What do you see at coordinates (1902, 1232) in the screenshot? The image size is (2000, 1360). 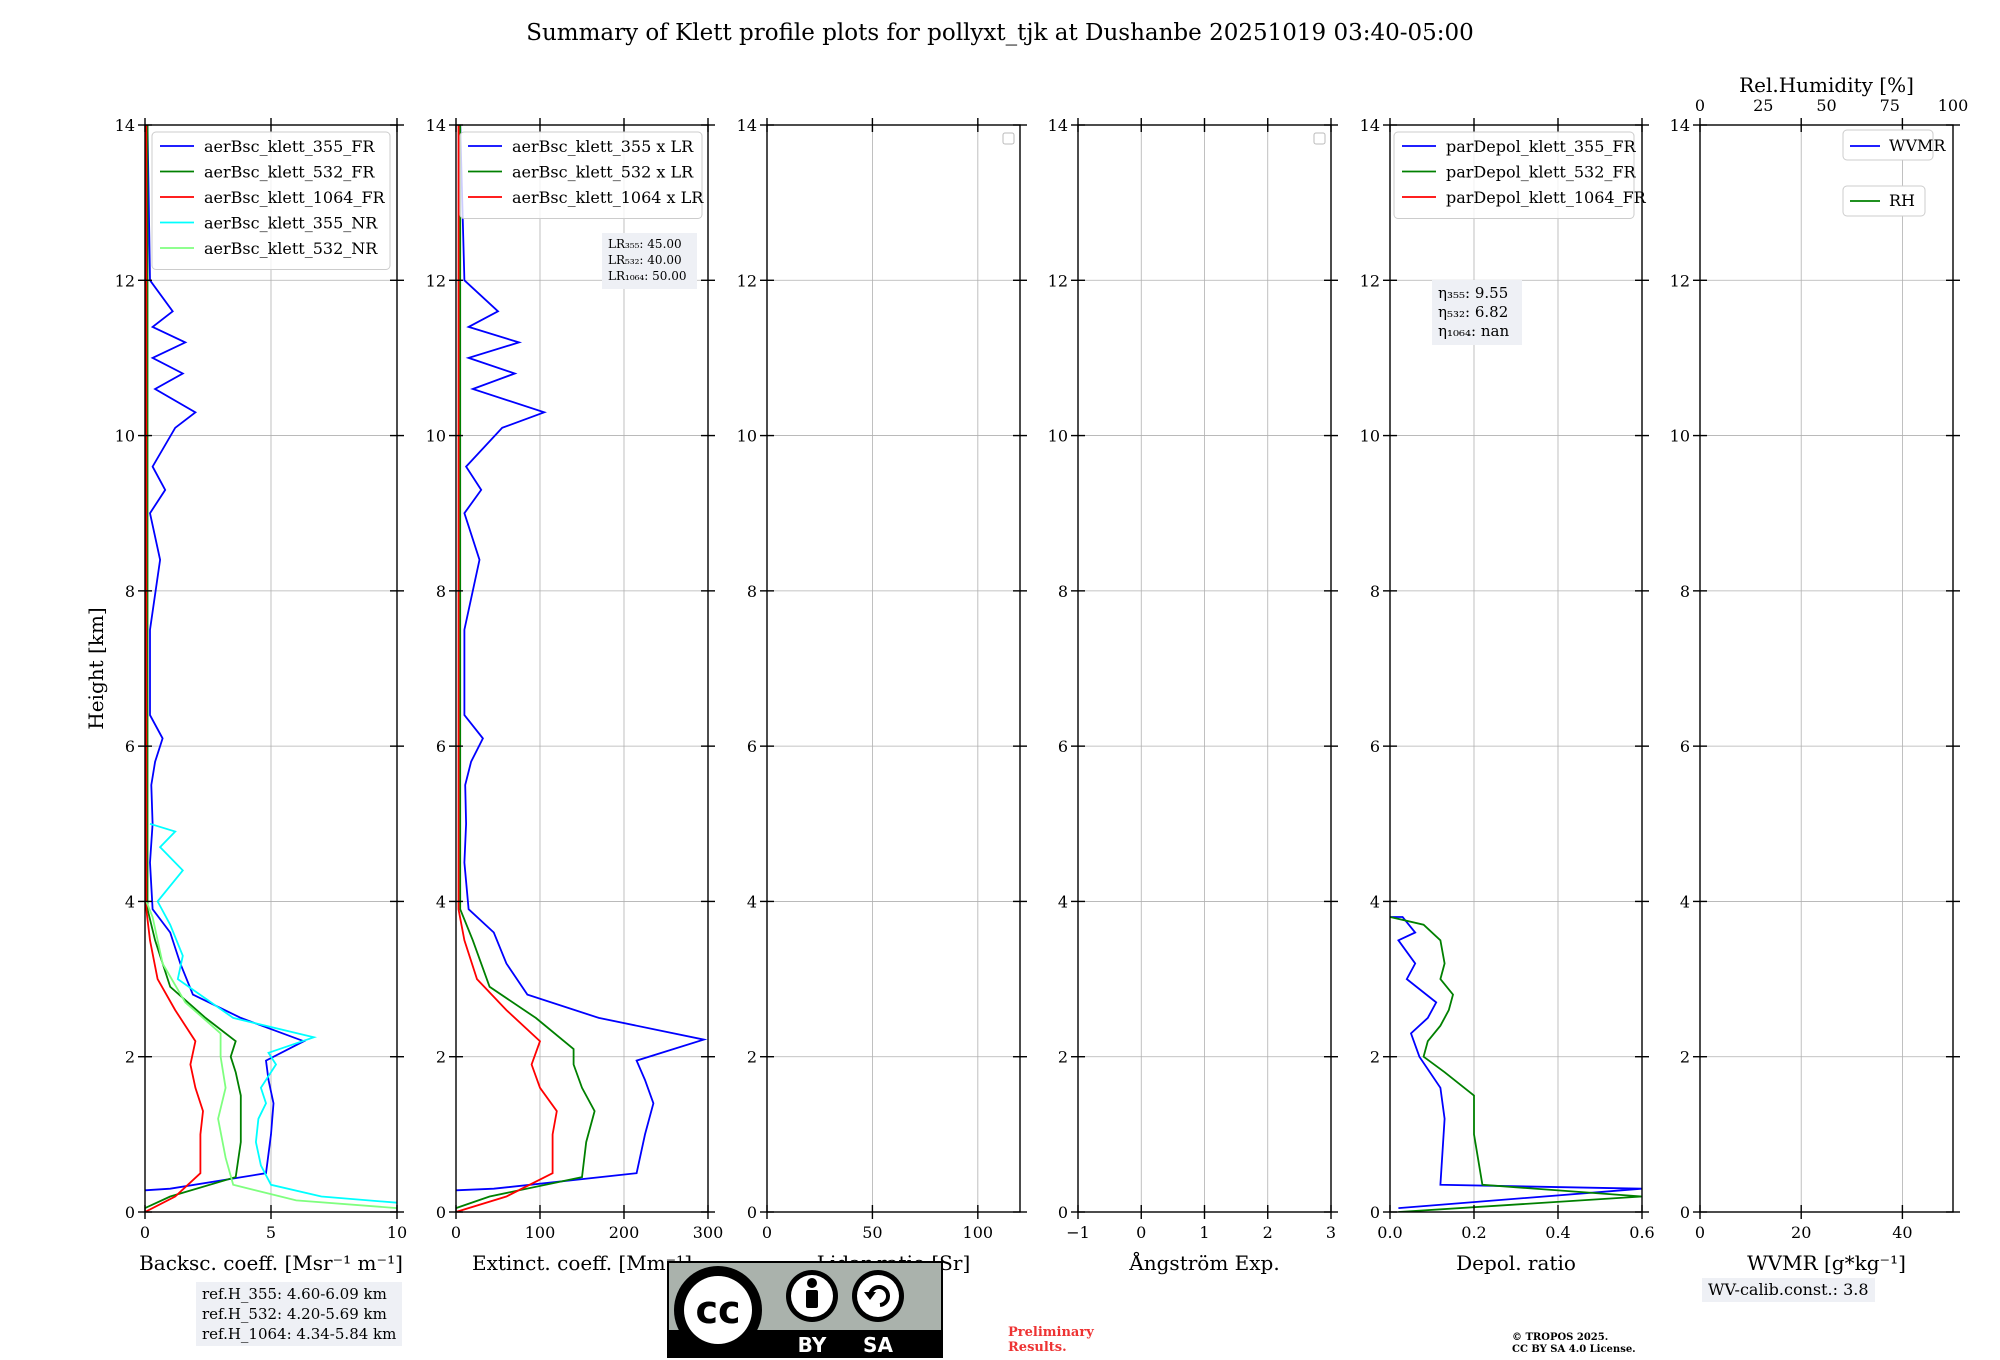 I see `x-tick-label: 40` at bounding box center [1902, 1232].